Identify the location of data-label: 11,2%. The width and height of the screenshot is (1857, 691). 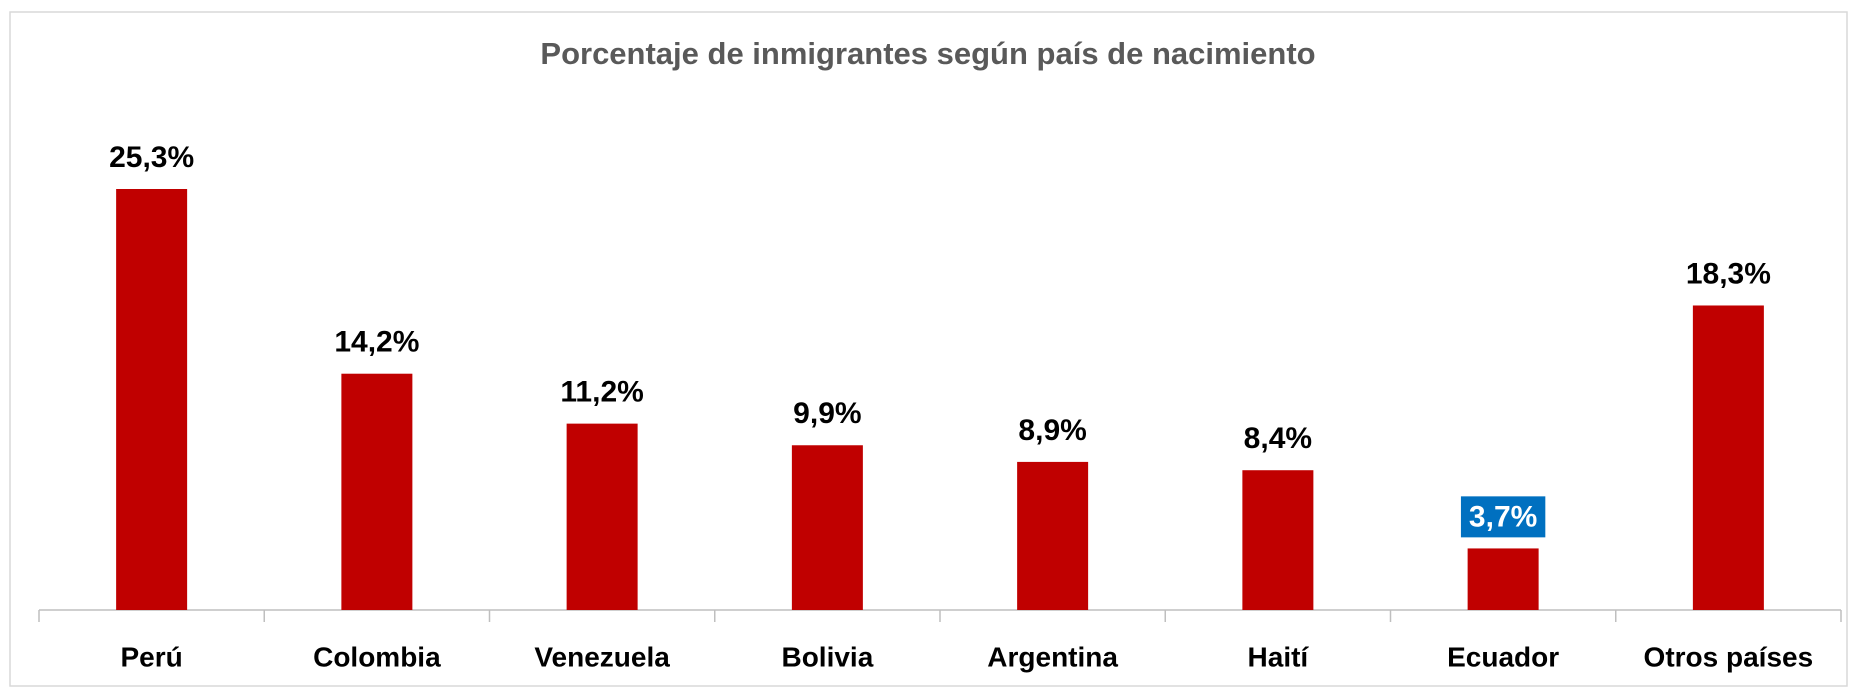
(601, 392).